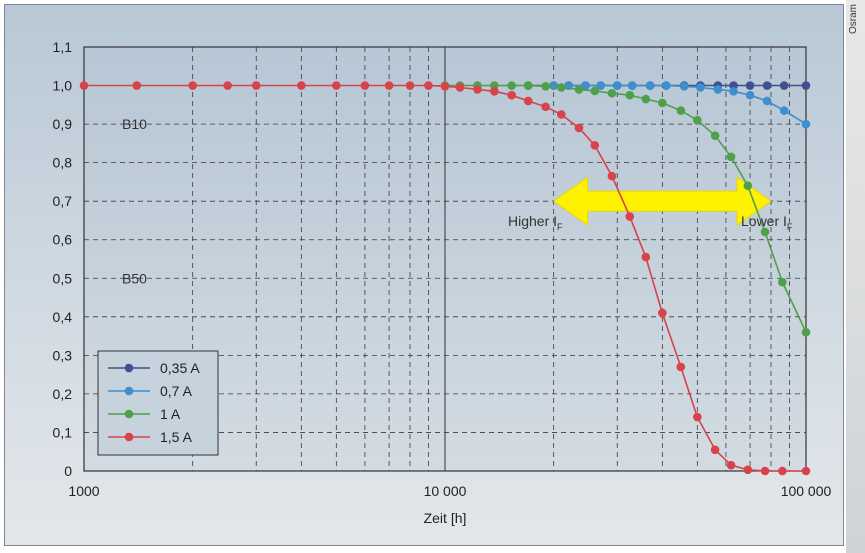  What do you see at coordinates (134, 201) in the screenshot?
I see `reference-labels: B10 B50` at bounding box center [134, 201].